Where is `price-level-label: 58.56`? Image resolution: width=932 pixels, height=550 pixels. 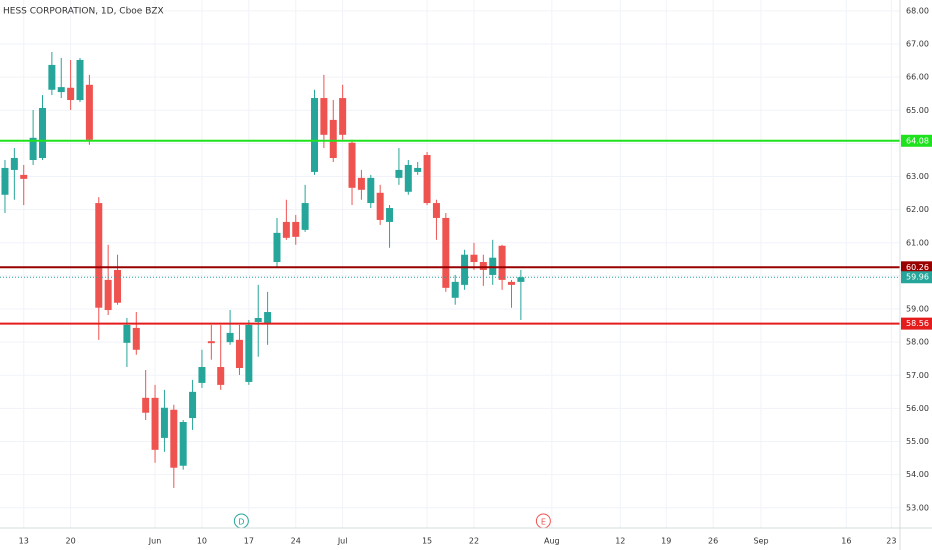
price-level-label: 58.56 is located at coordinates (917, 323).